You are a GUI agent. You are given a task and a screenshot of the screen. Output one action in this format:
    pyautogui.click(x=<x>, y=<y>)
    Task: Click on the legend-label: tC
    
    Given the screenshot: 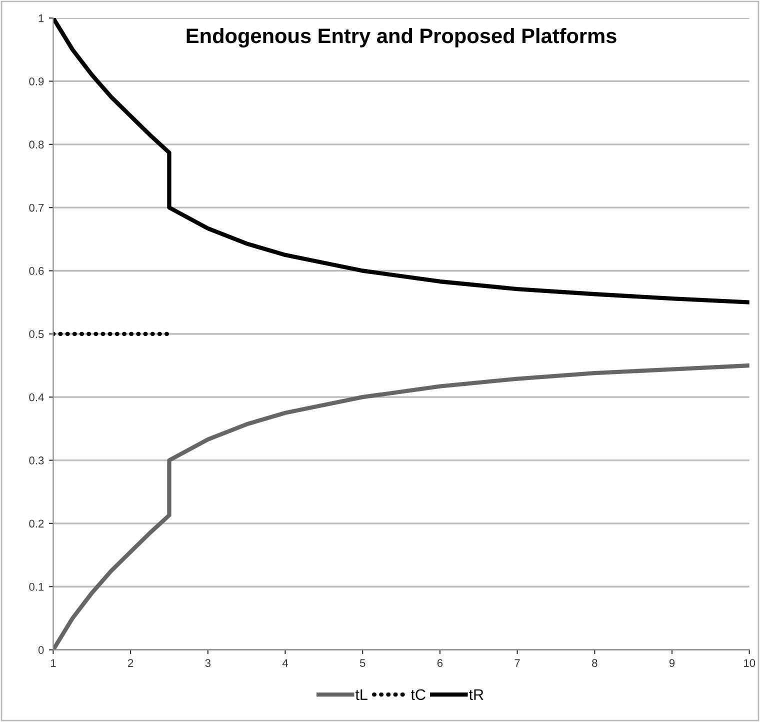 What is the action you would take?
    pyautogui.click(x=418, y=694)
    